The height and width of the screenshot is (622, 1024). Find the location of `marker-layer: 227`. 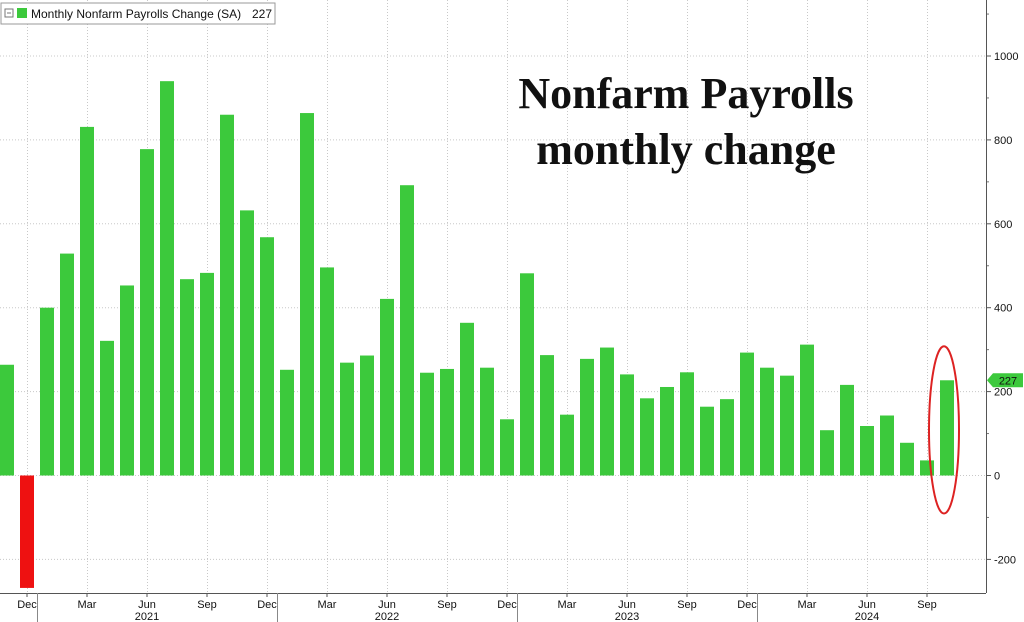

marker-layer: 227 is located at coordinates (975, 430).